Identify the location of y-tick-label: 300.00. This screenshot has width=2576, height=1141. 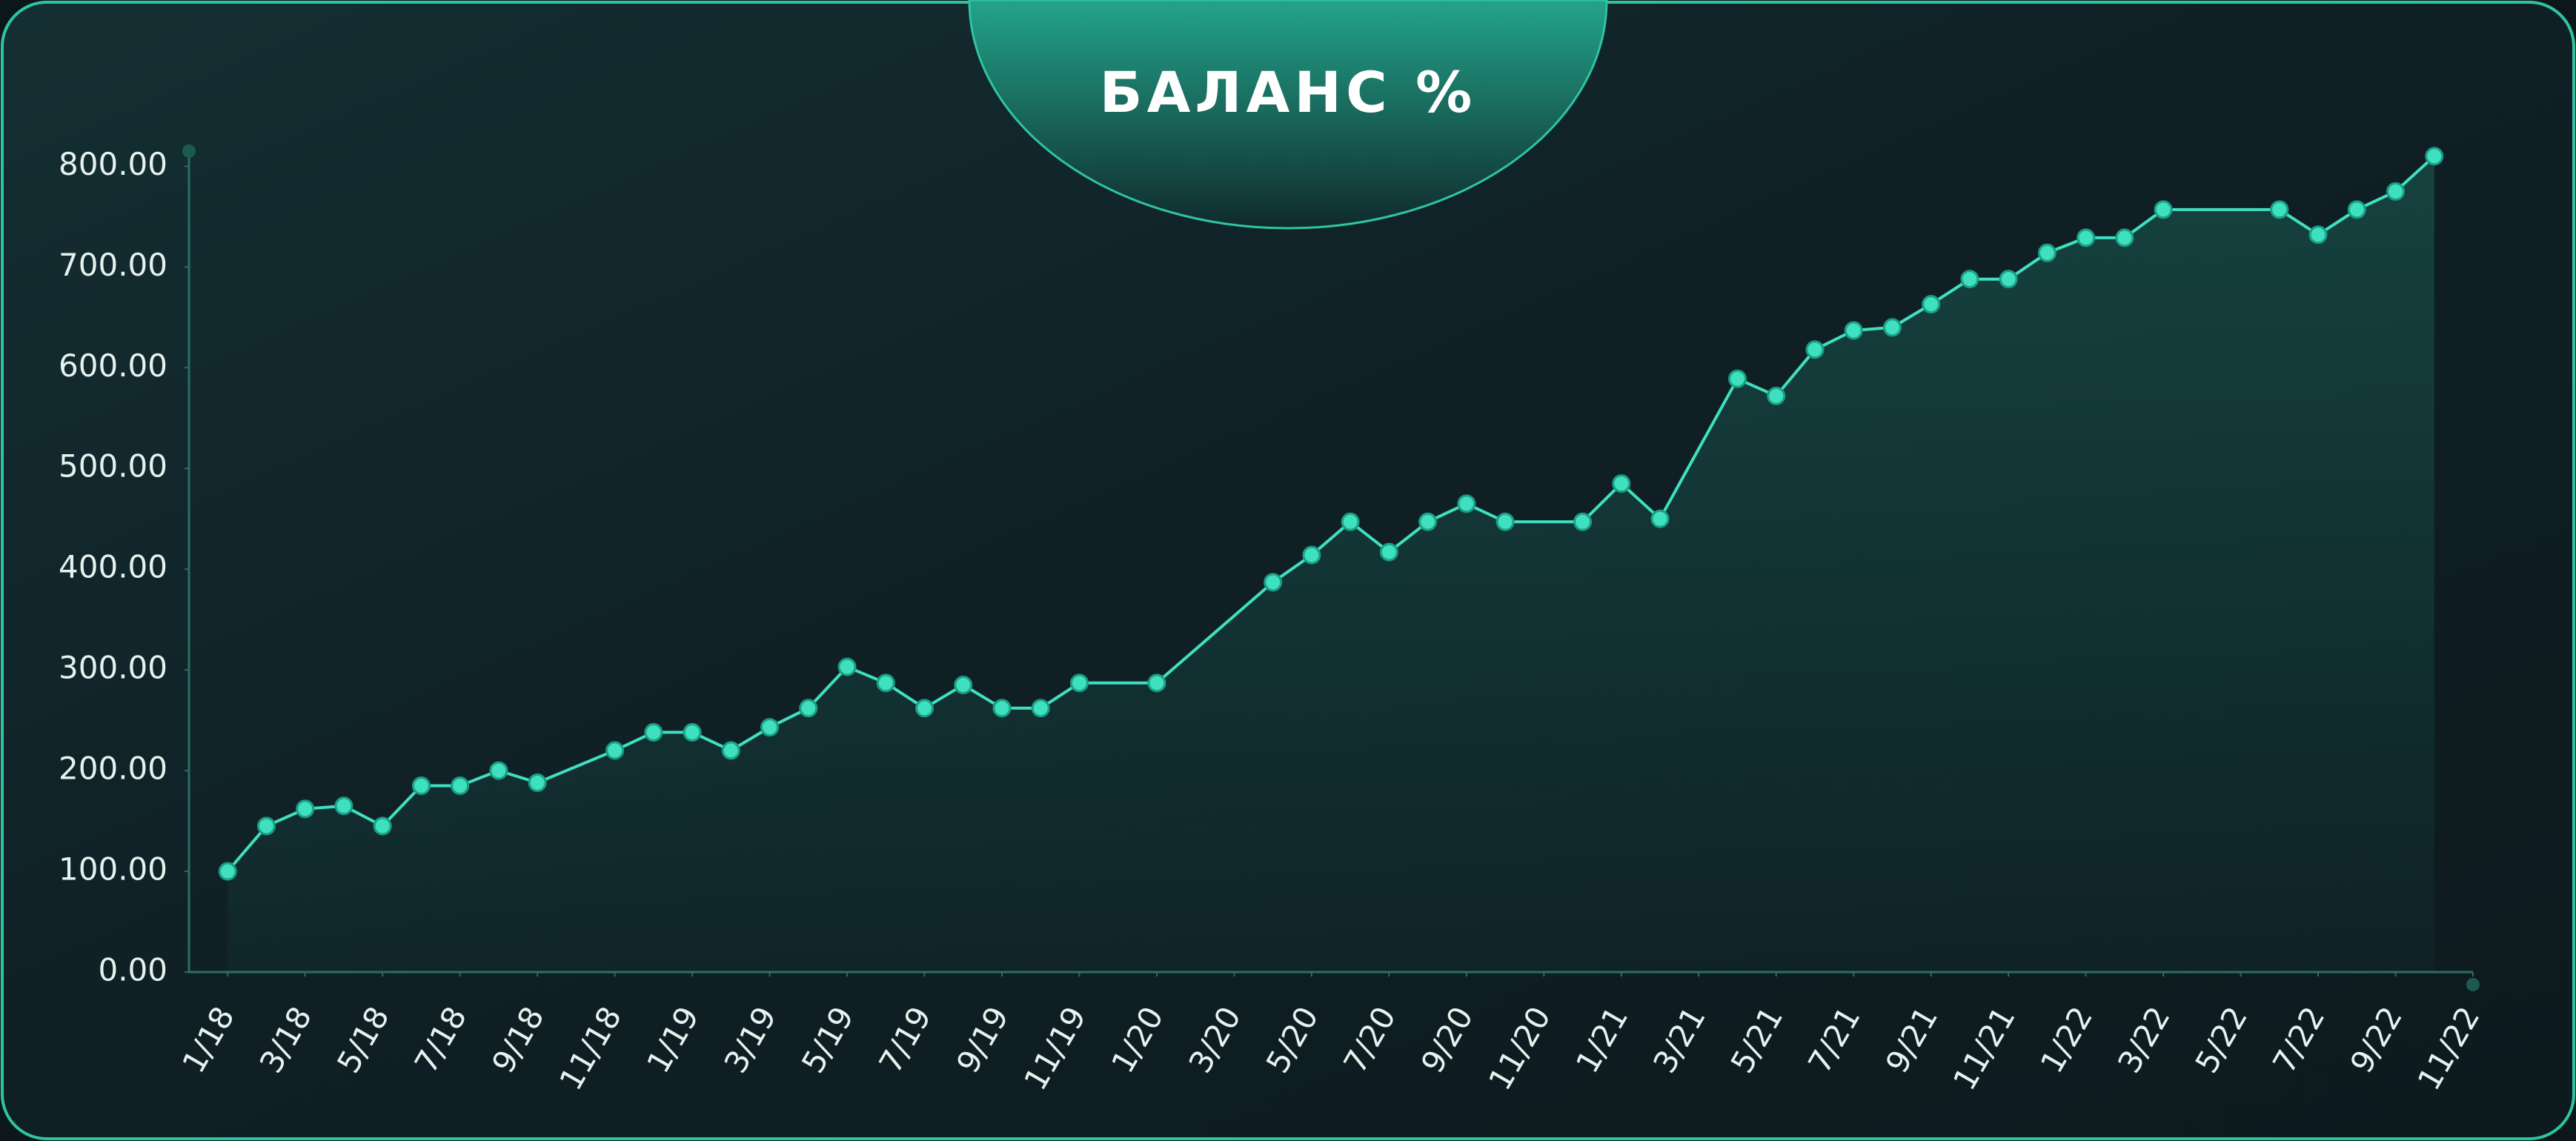
(113, 668).